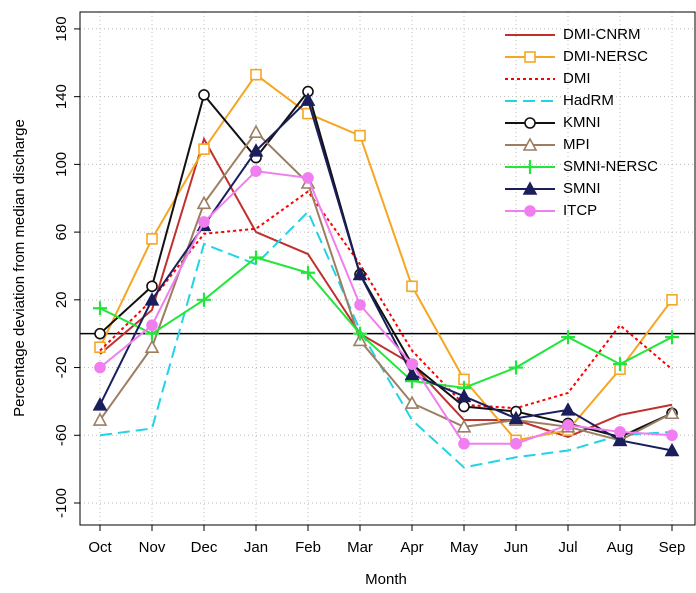 The image size is (696, 593). Describe the element at coordinates (61, 299) in the screenshot. I see `y-tick-label: 20` at that location.